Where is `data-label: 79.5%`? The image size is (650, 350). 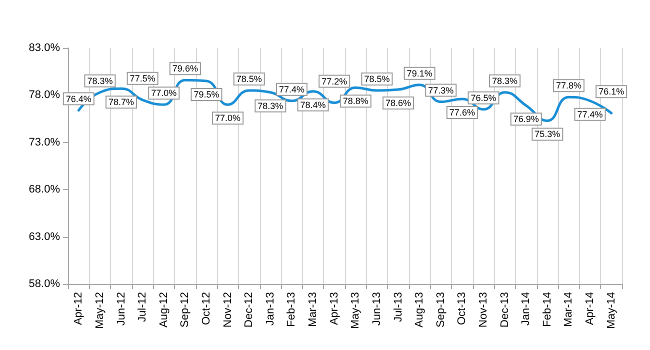
data-label: 79.5% is located at coordinates (207, 95).